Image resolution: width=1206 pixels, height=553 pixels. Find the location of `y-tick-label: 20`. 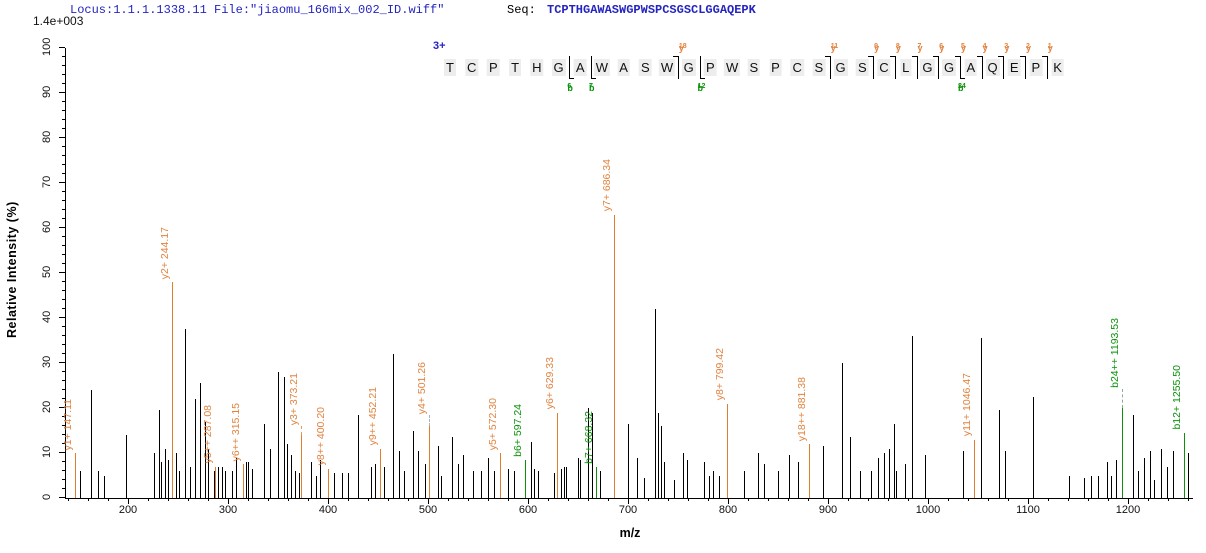

y-tick-label: 20 is located at coordinates (47, 407).